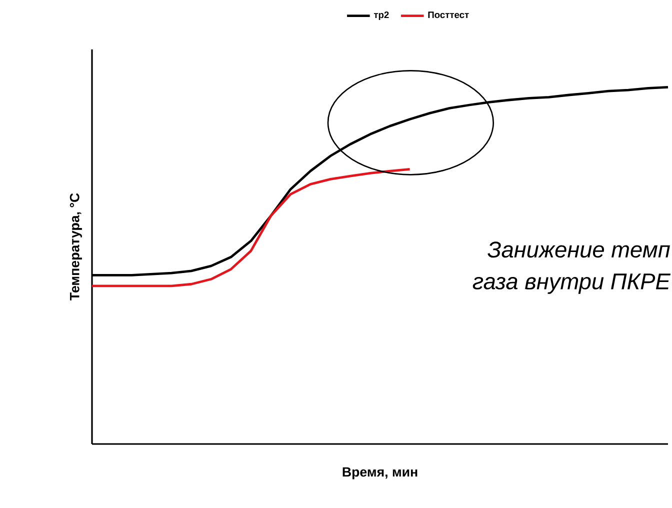 The image size is (672, 508). Describe the element at coordinates (76, 246) in the screenshot. I see `y-axis-title: Температура, °C` at that location.